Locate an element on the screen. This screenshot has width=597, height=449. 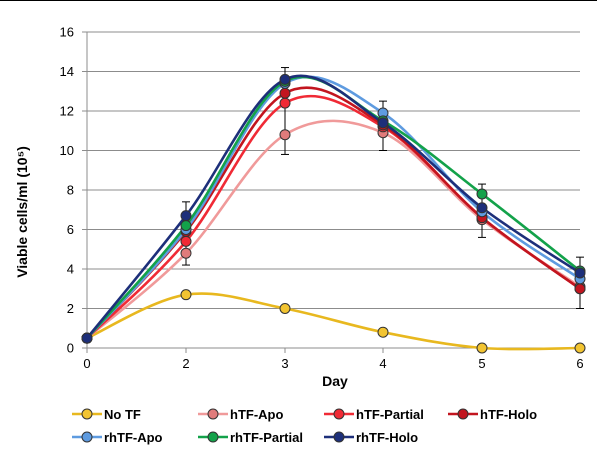
x-tick-label: 0 is located at coordinates (86, 363).